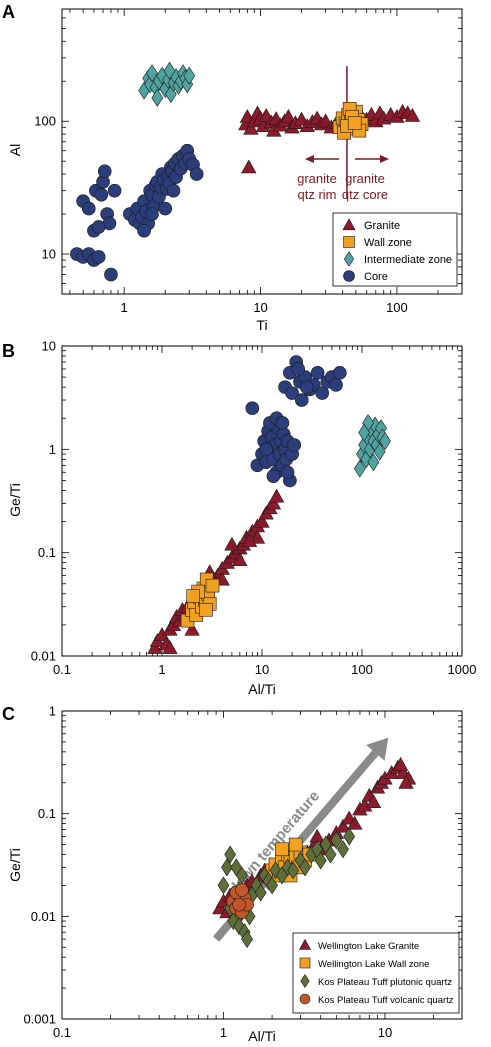  What do you see at coordinates (47, 813) in the screenshot?
I see `y-tick-label: 0.1` at bounding box center [47, 813].